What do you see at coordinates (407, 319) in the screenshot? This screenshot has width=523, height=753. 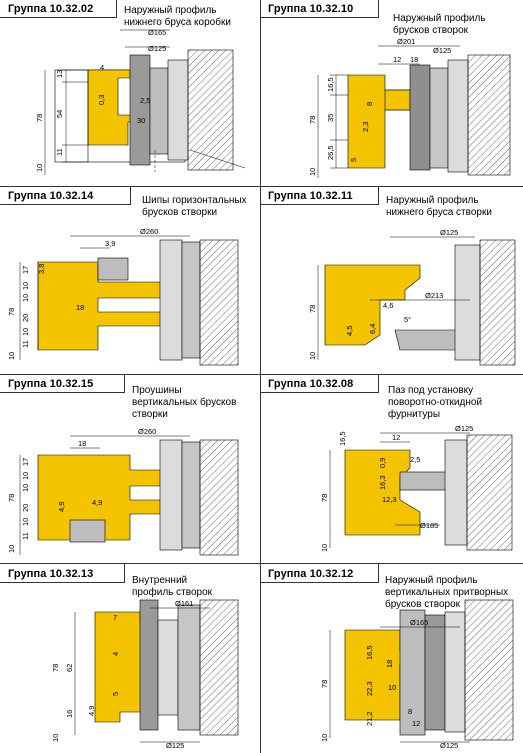 I see `dimension-angle: 5°` at bounding box center [407, 319].